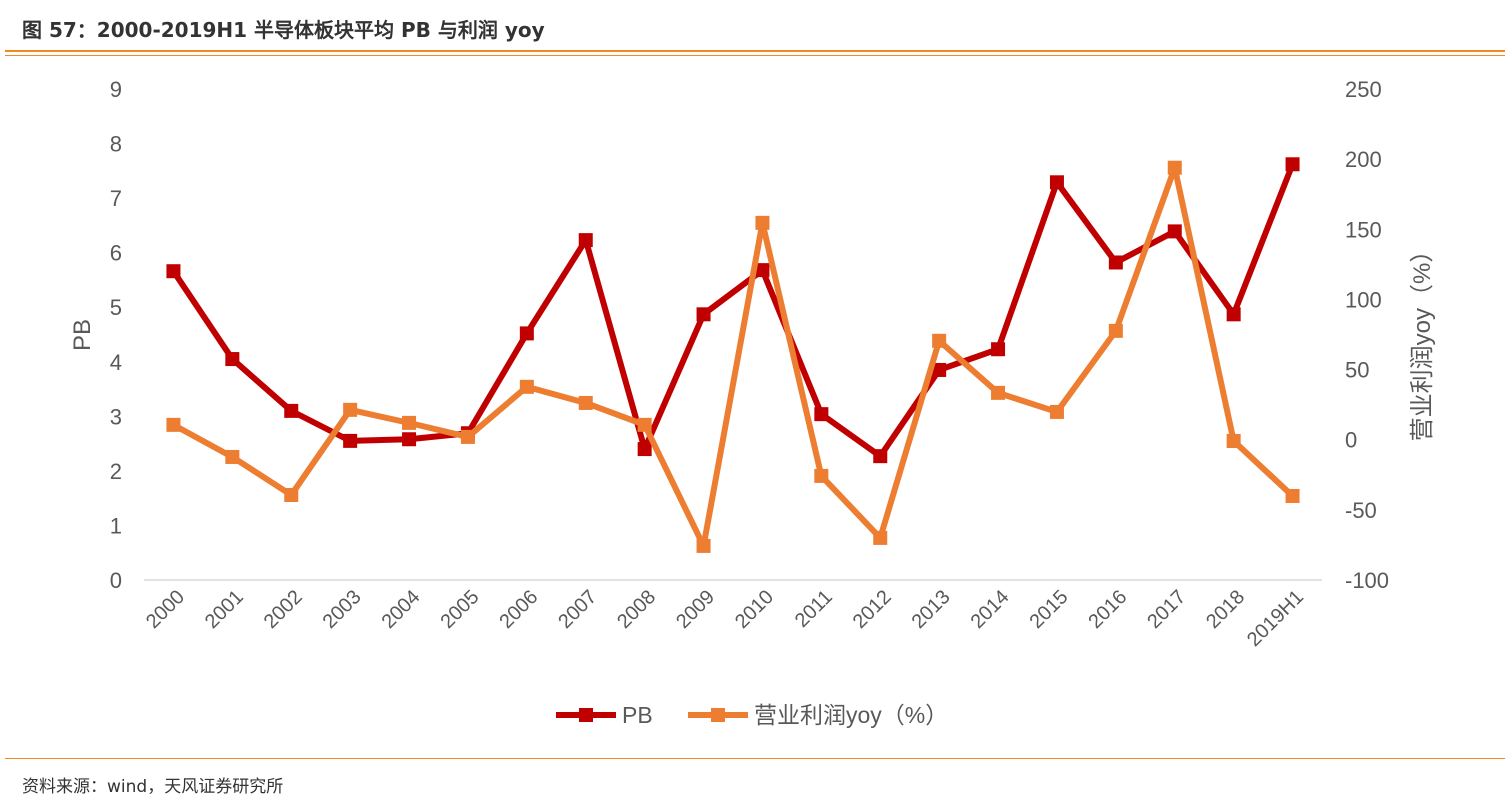 This screenshot has width=1510, height=807. What do you see at coordinates (1275, 618) in the screenshot?
I see `x-tick-label: 2019H1` at bounding box center [1275, 618].